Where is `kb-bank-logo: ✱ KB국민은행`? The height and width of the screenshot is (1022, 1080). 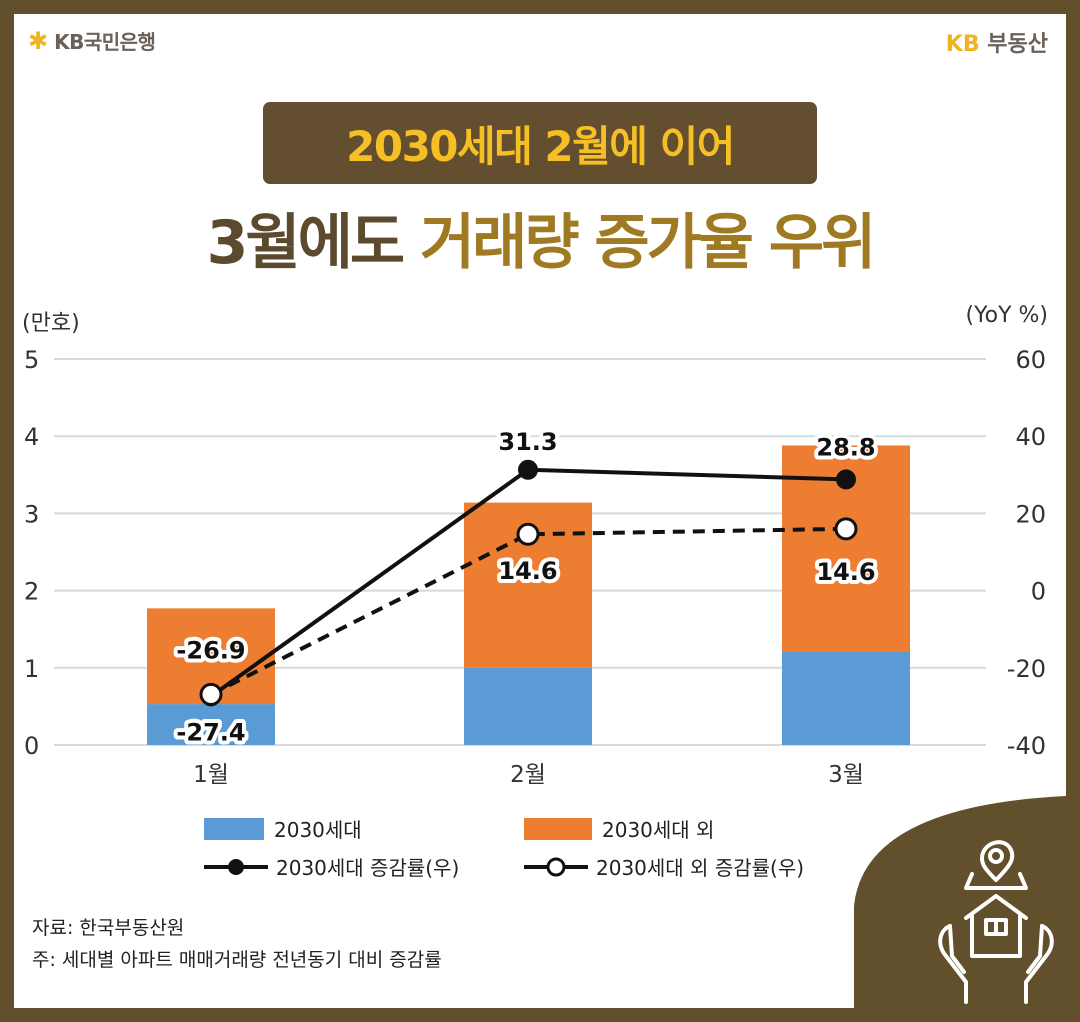 kb-bank-logo: ✱ KB국민은행 is located at coordinates (92, 40).